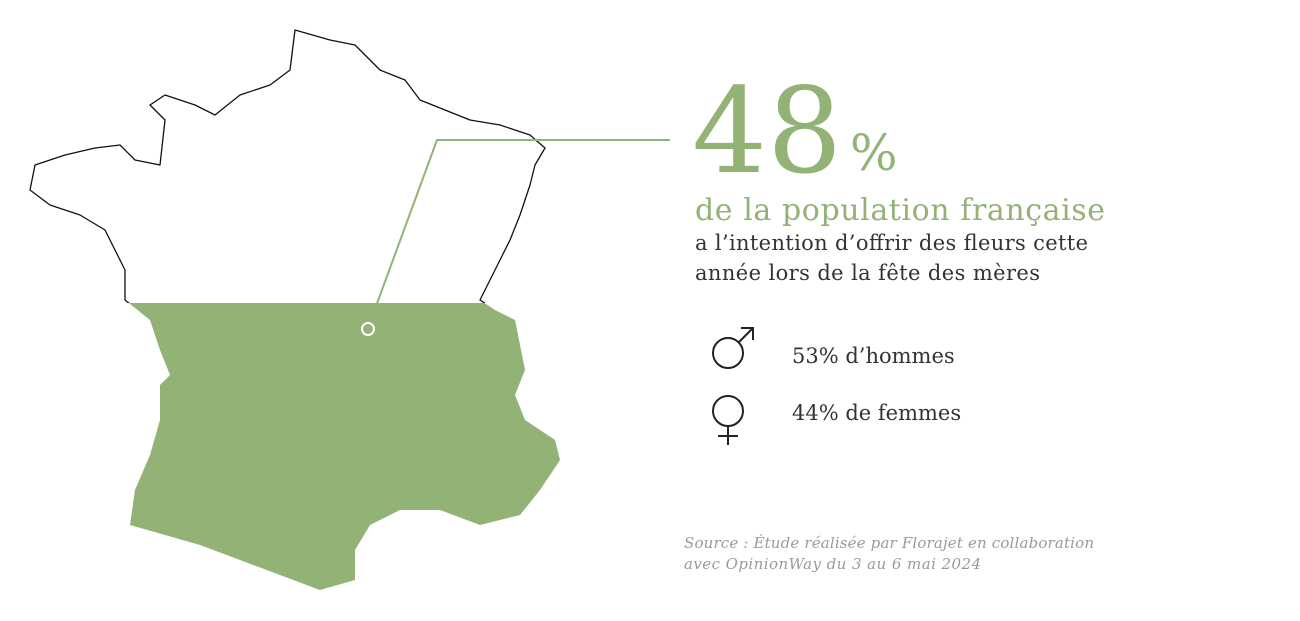 Image resolution: width=1300 pixels, height=621 pixels. I want to click on male-icon, so click(733, 348).